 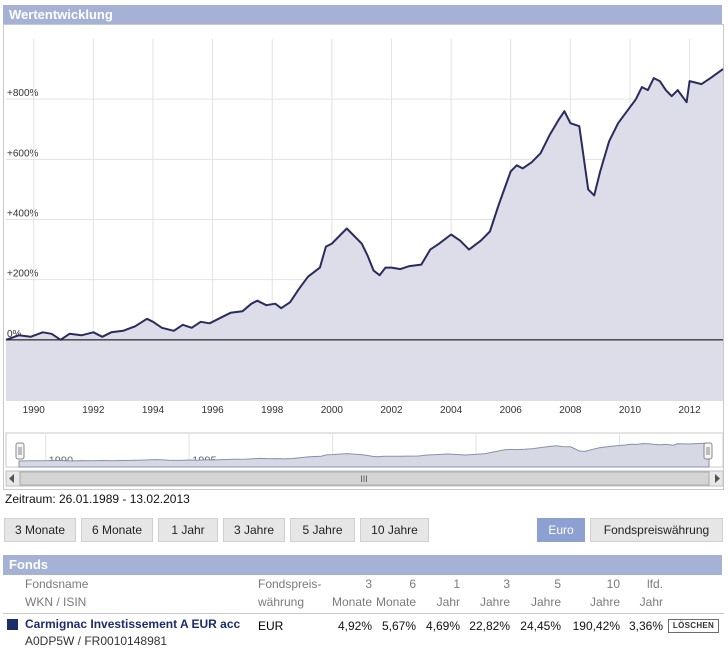 I want to click on series-color-swatch, so click(x=12, y=624).